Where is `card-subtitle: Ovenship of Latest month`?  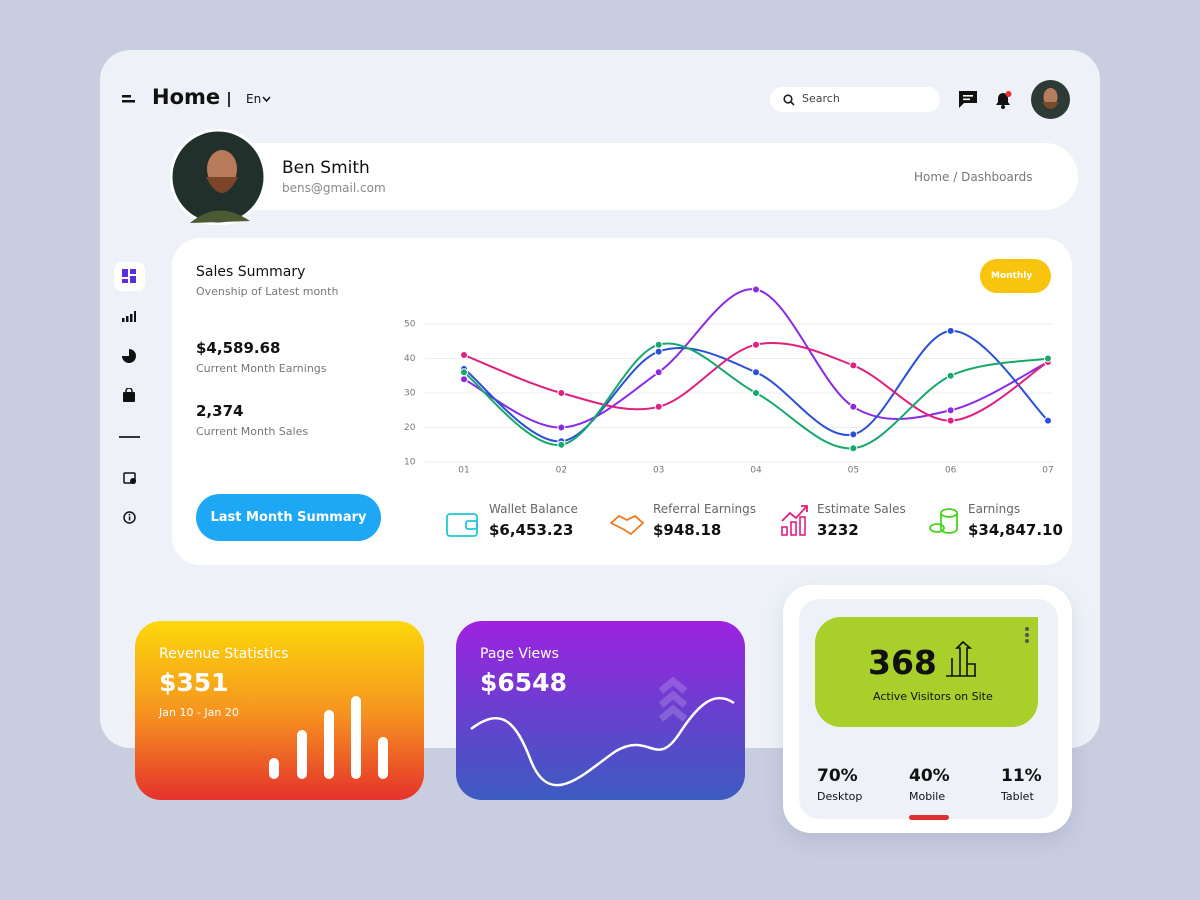
card-subtitle: Ovenship of Latest month is located at coordinates (267, 291).